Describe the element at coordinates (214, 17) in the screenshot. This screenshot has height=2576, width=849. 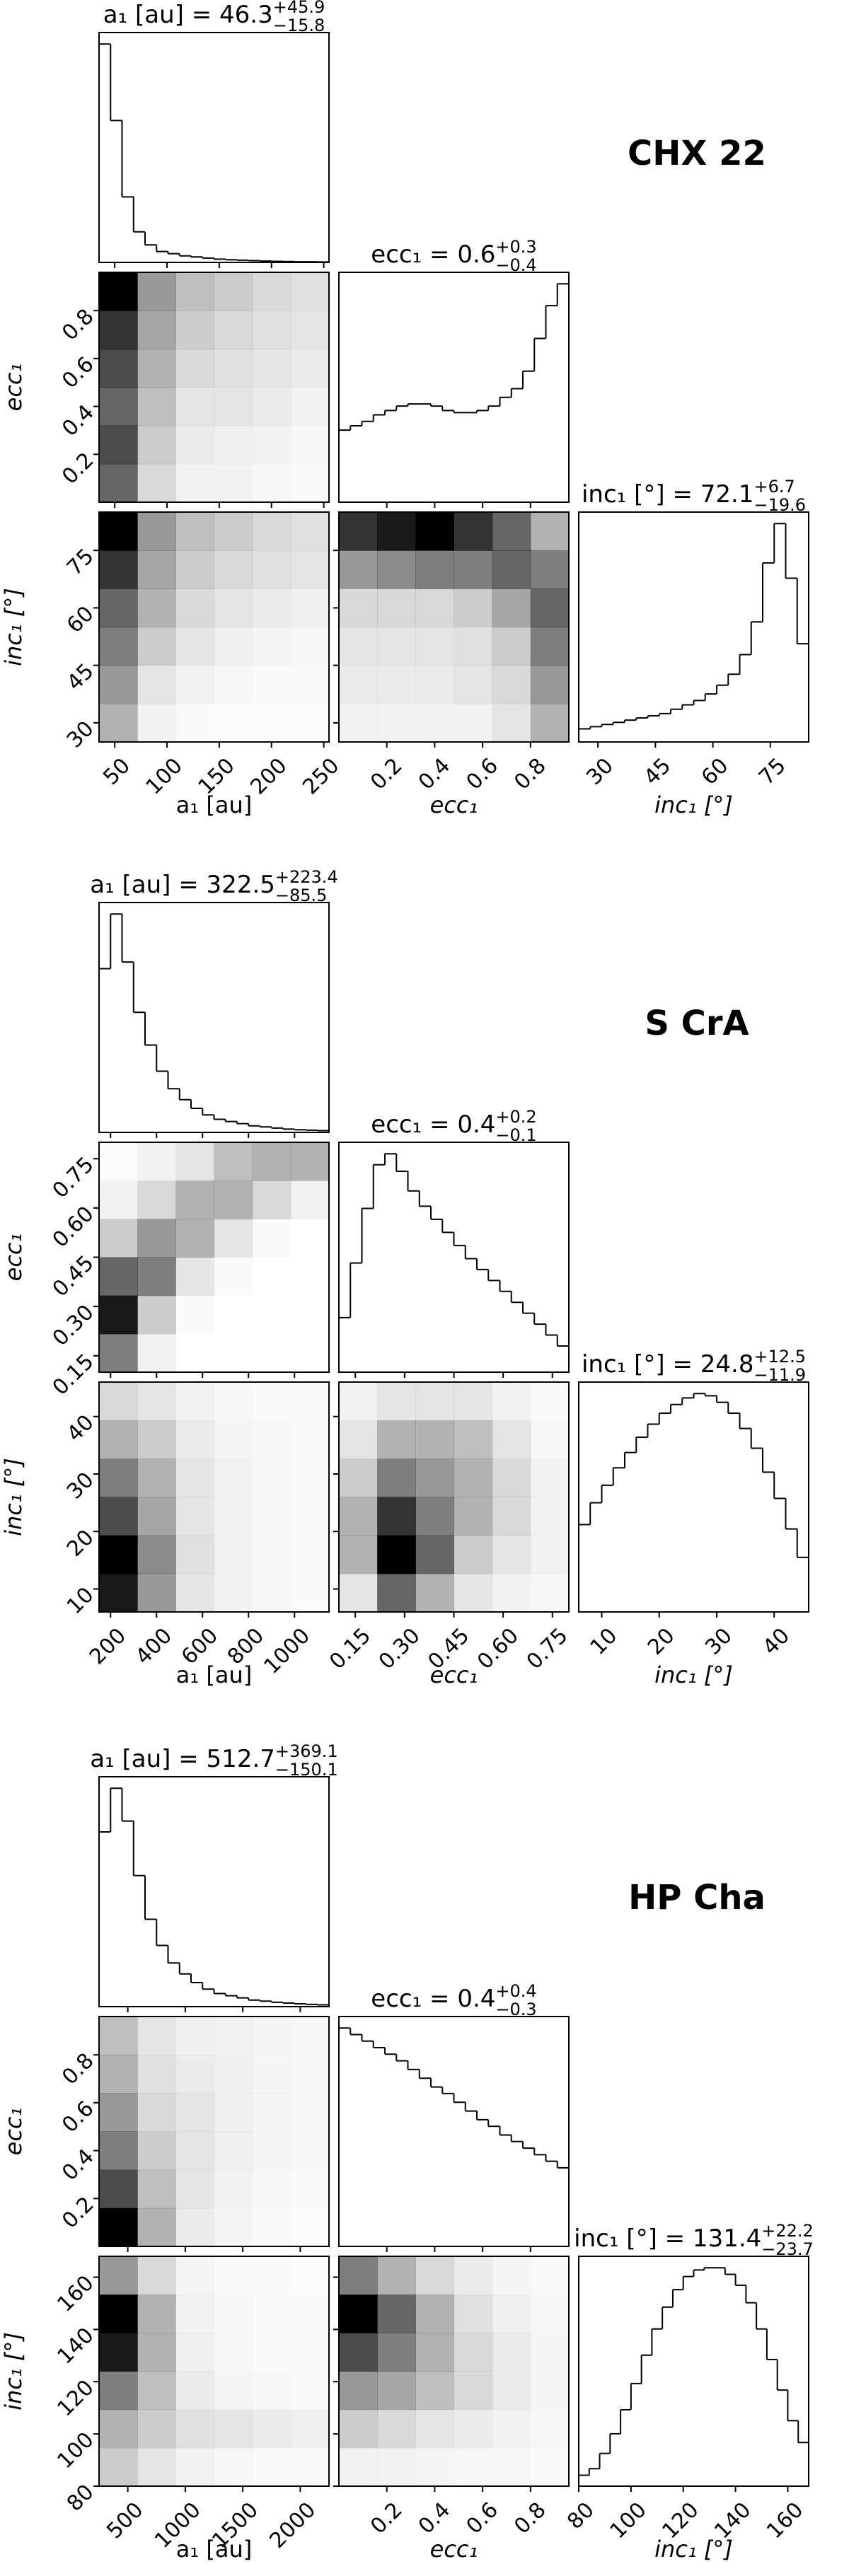
I see `hist-title: a₁ [au] = 46.3+45.9 −15.8` at that location.